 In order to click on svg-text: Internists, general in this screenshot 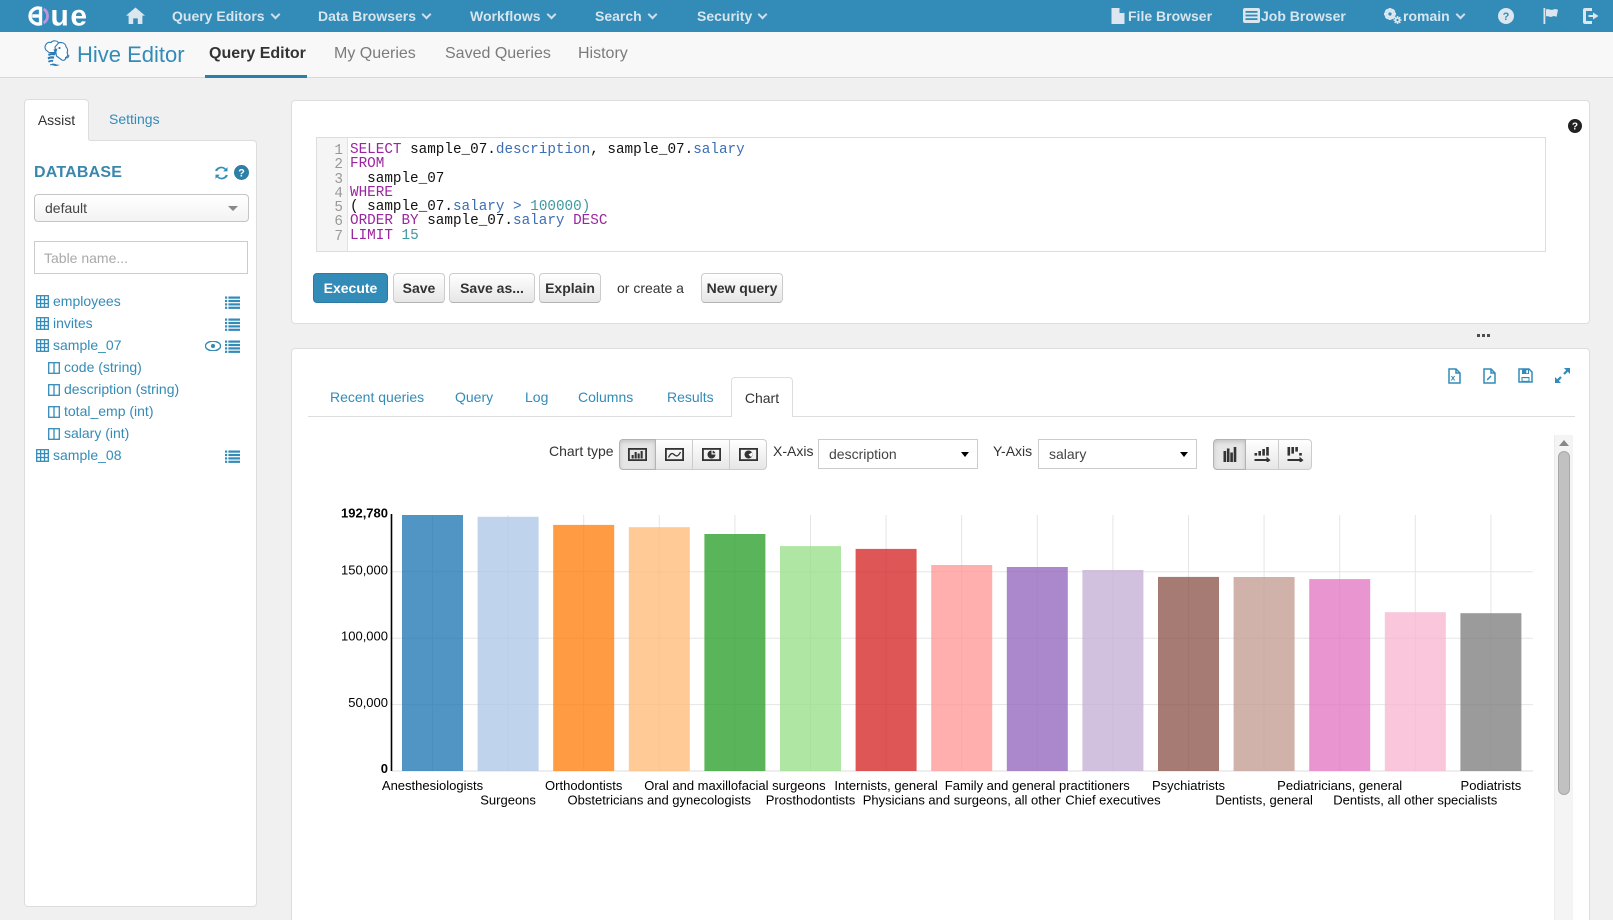, I will do `click(885, 785)`.